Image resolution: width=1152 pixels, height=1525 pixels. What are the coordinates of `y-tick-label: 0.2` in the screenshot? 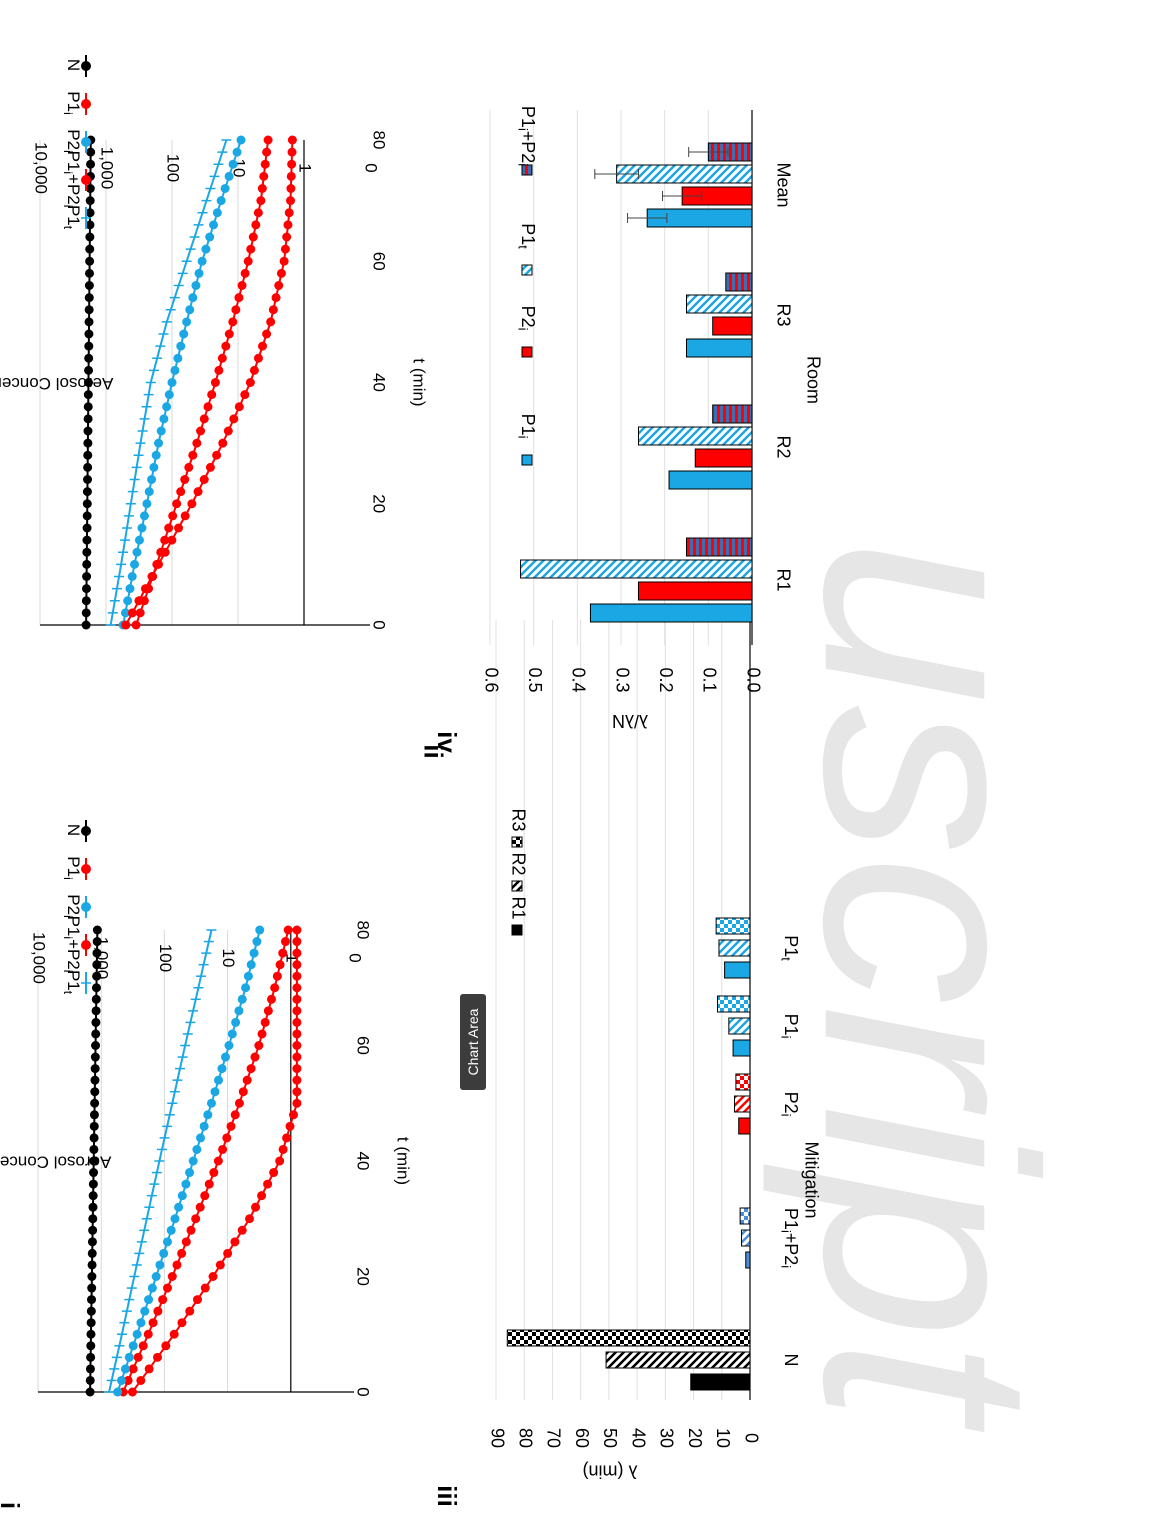 It's located at (666, 679).